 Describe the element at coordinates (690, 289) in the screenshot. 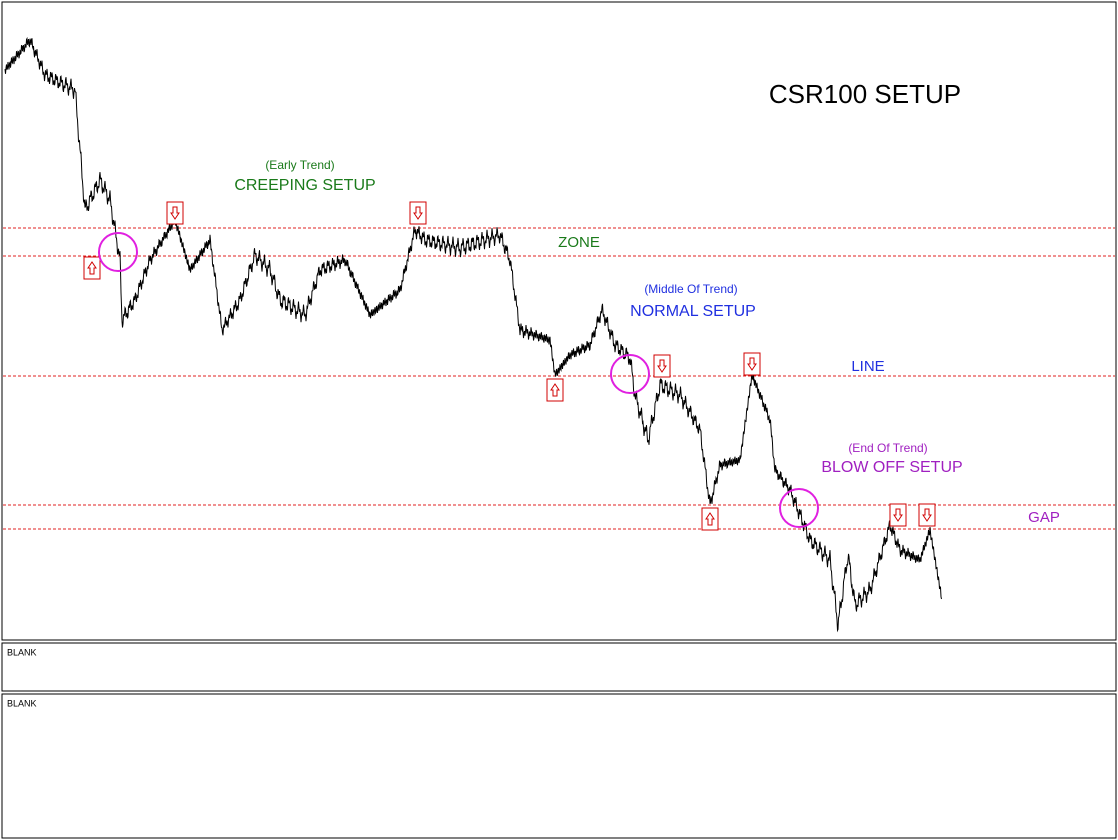

I see `setup-stage: (Middle Of Trend)` at that location.